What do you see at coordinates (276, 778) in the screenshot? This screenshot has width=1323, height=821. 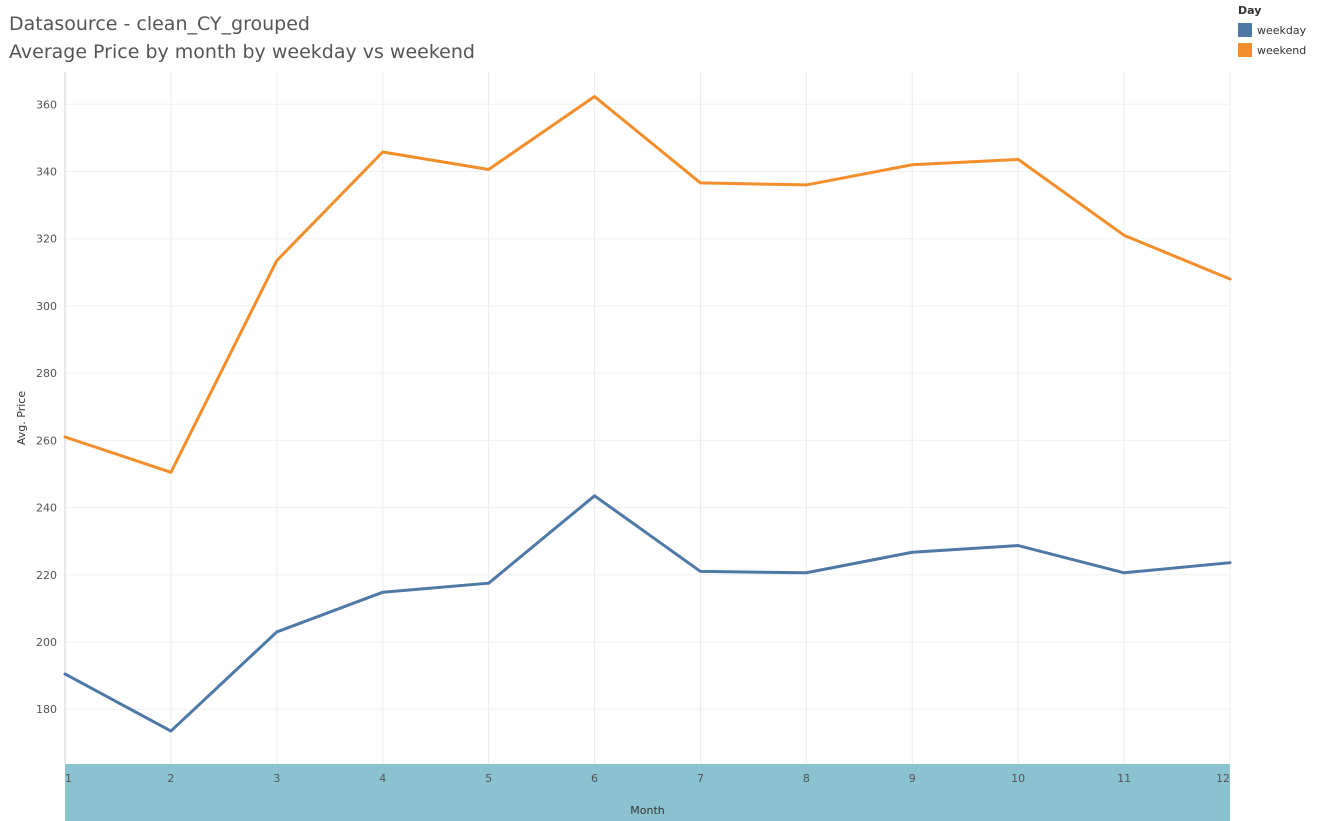 I see `x-tick-label: 3` at bounding box center [276, 778].